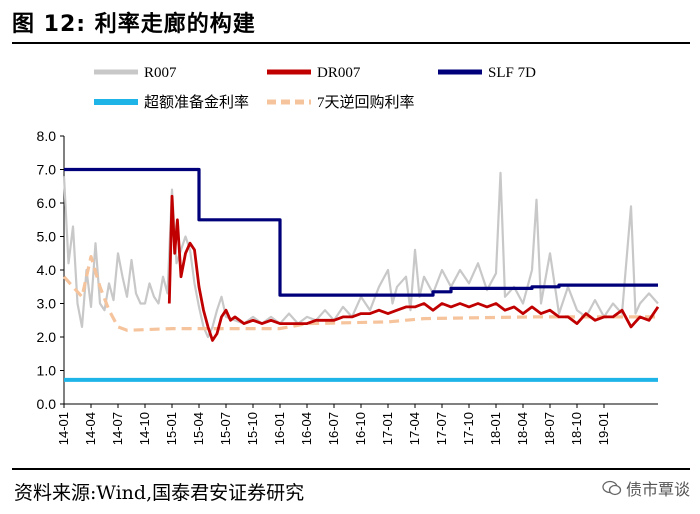  What do you see at coordinates (196, 102) in the screenshot?
I see `legend-label-3: 超额准备金利率` at bounding box center [196, 102].